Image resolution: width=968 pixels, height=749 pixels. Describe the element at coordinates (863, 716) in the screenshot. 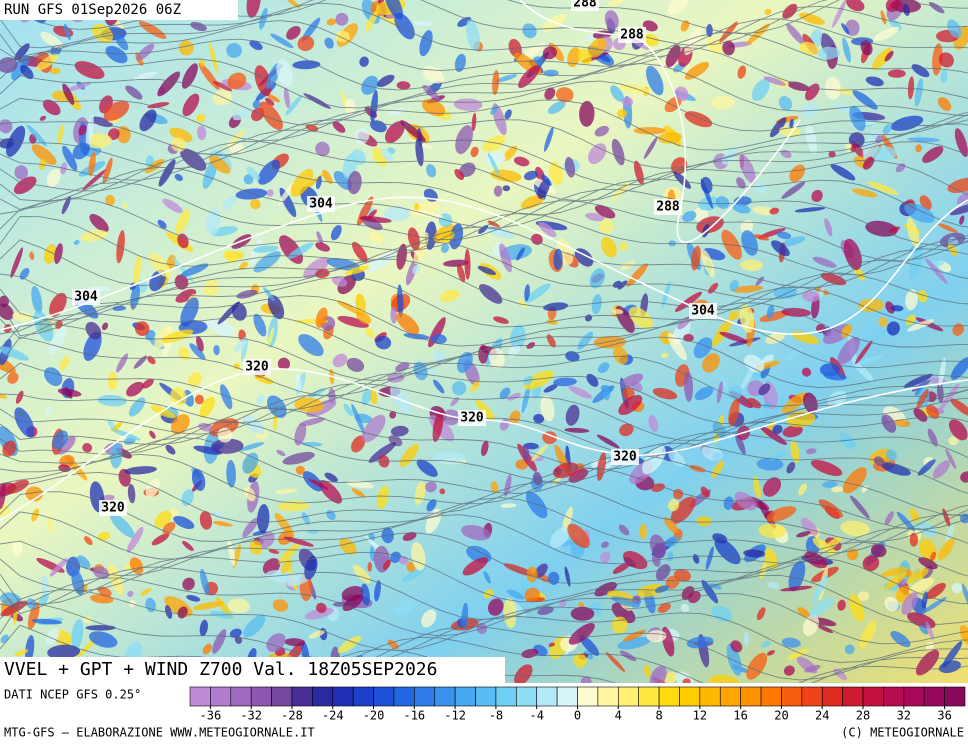

I see `colorbar-tick-label: 28` at that location.